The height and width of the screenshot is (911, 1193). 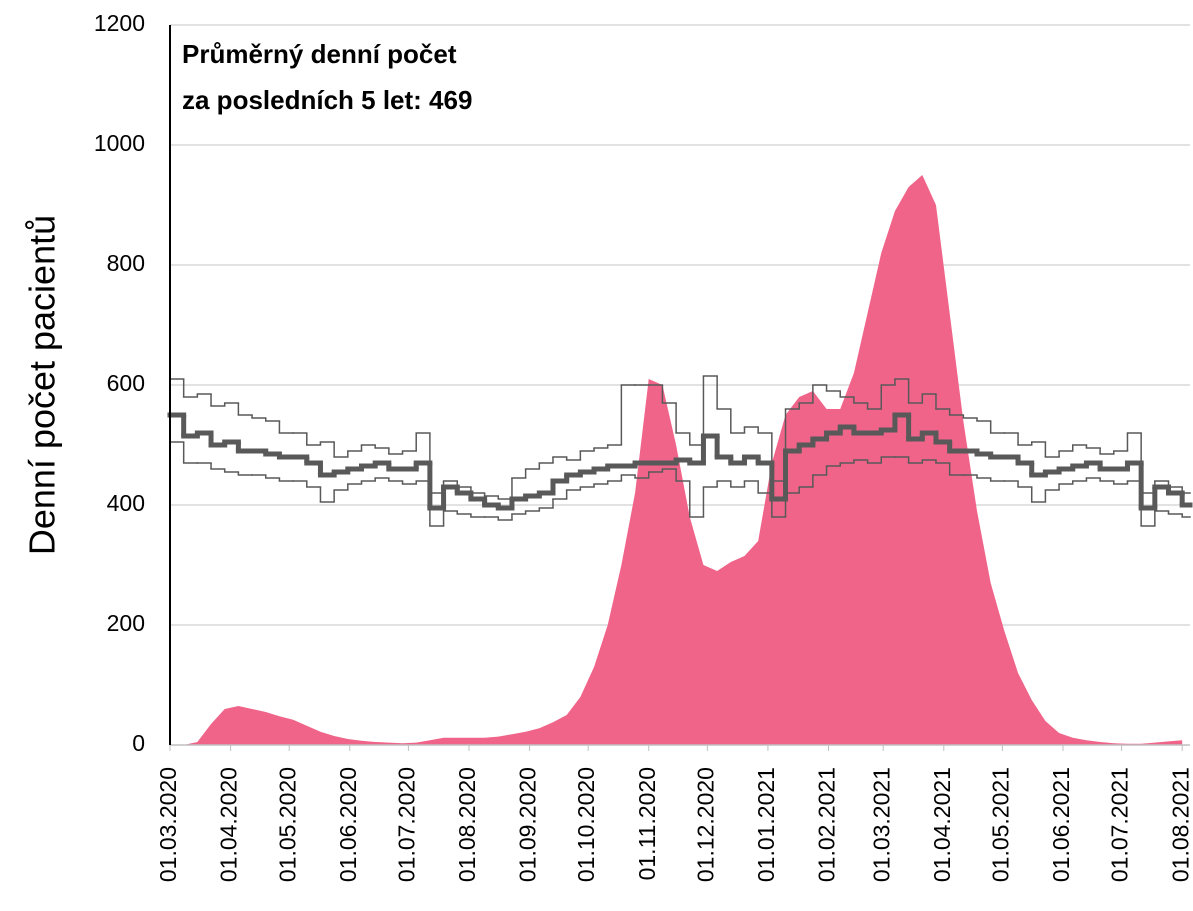 I want to click on y-tick-label: 1000, so click(x=119, y=143).